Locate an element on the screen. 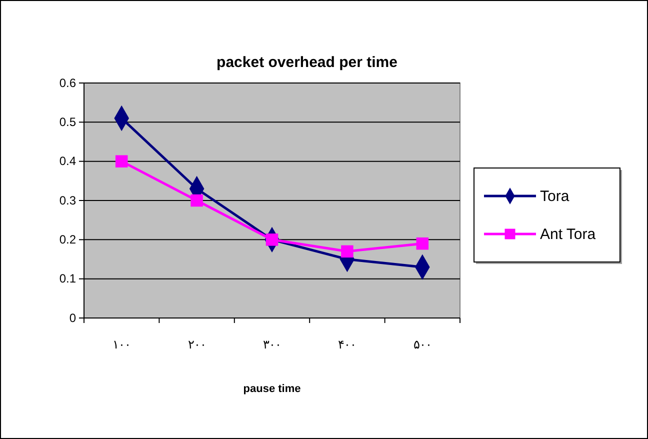 This screenshot has width=648, height=439. y-tick-label: 0.6 is located at coordinates (67, 83).